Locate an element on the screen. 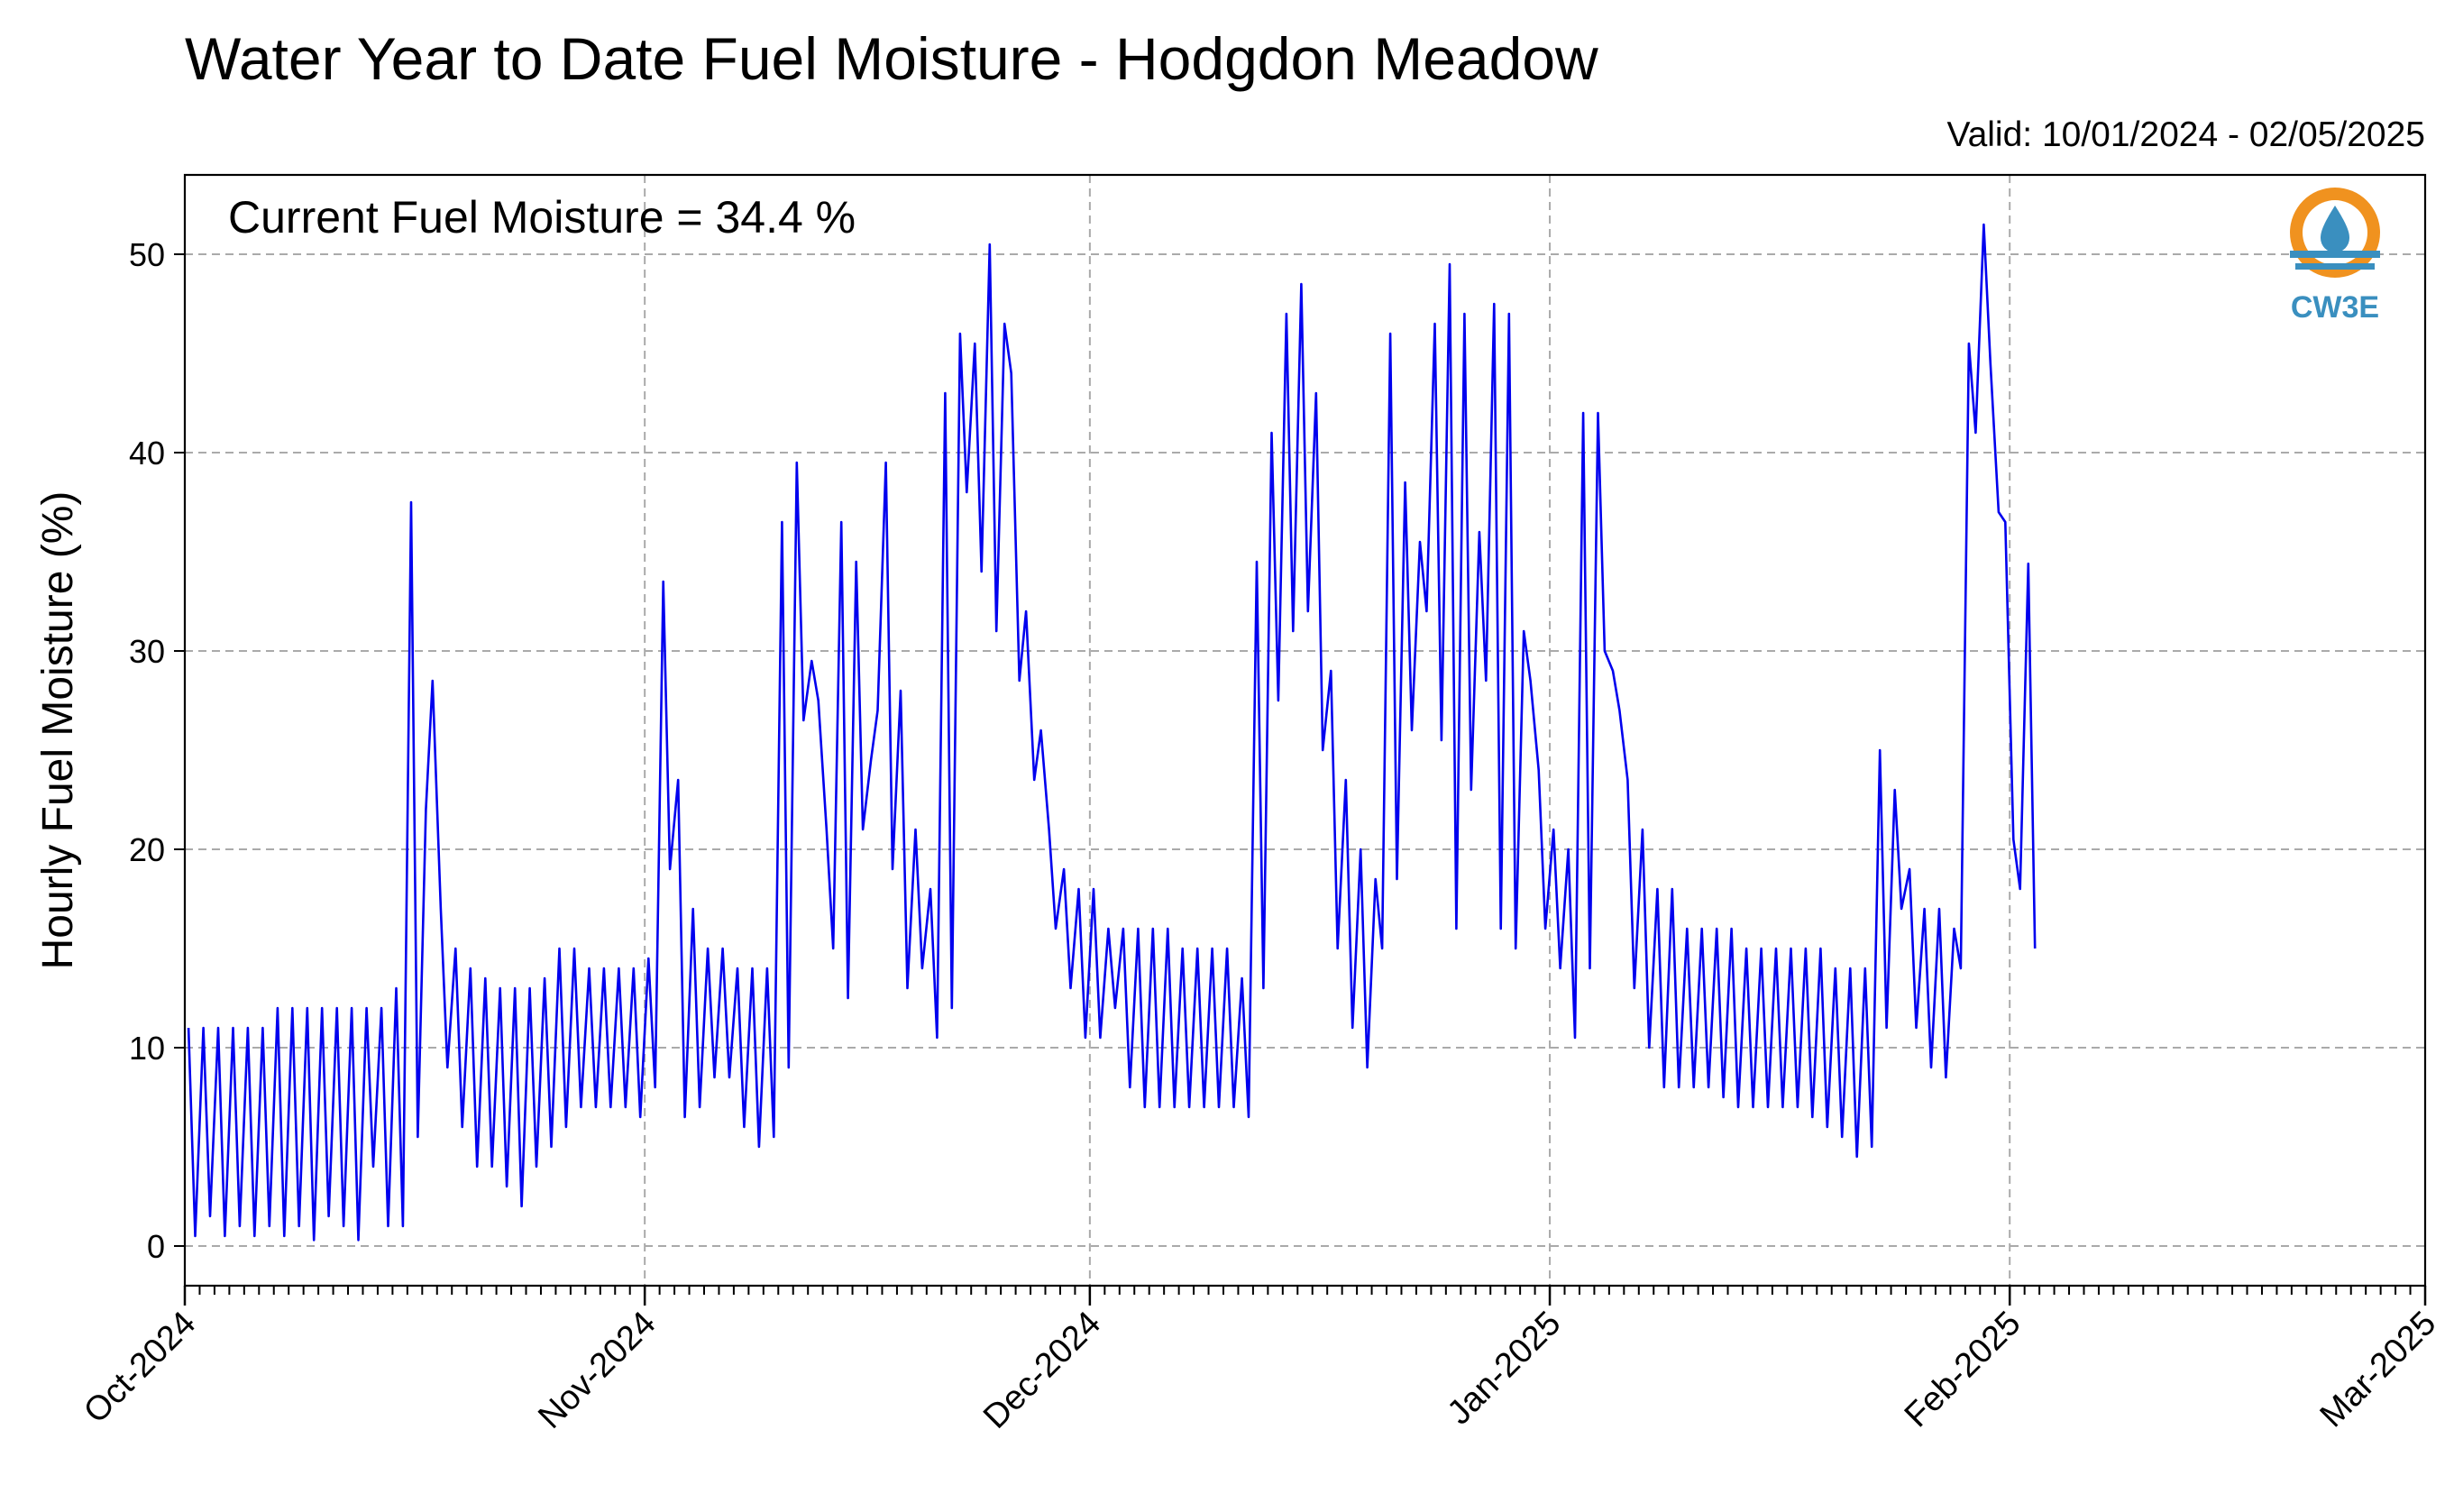 The width and height of the screenshot is (2454, 1512). y-tick-label: 10 is located at coordinates (147, 1048).